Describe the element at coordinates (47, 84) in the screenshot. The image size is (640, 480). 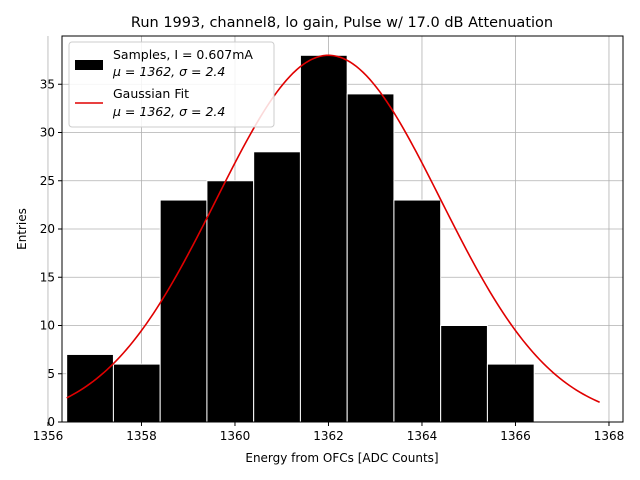
I see `y-tick-label-35: 35` at that location.